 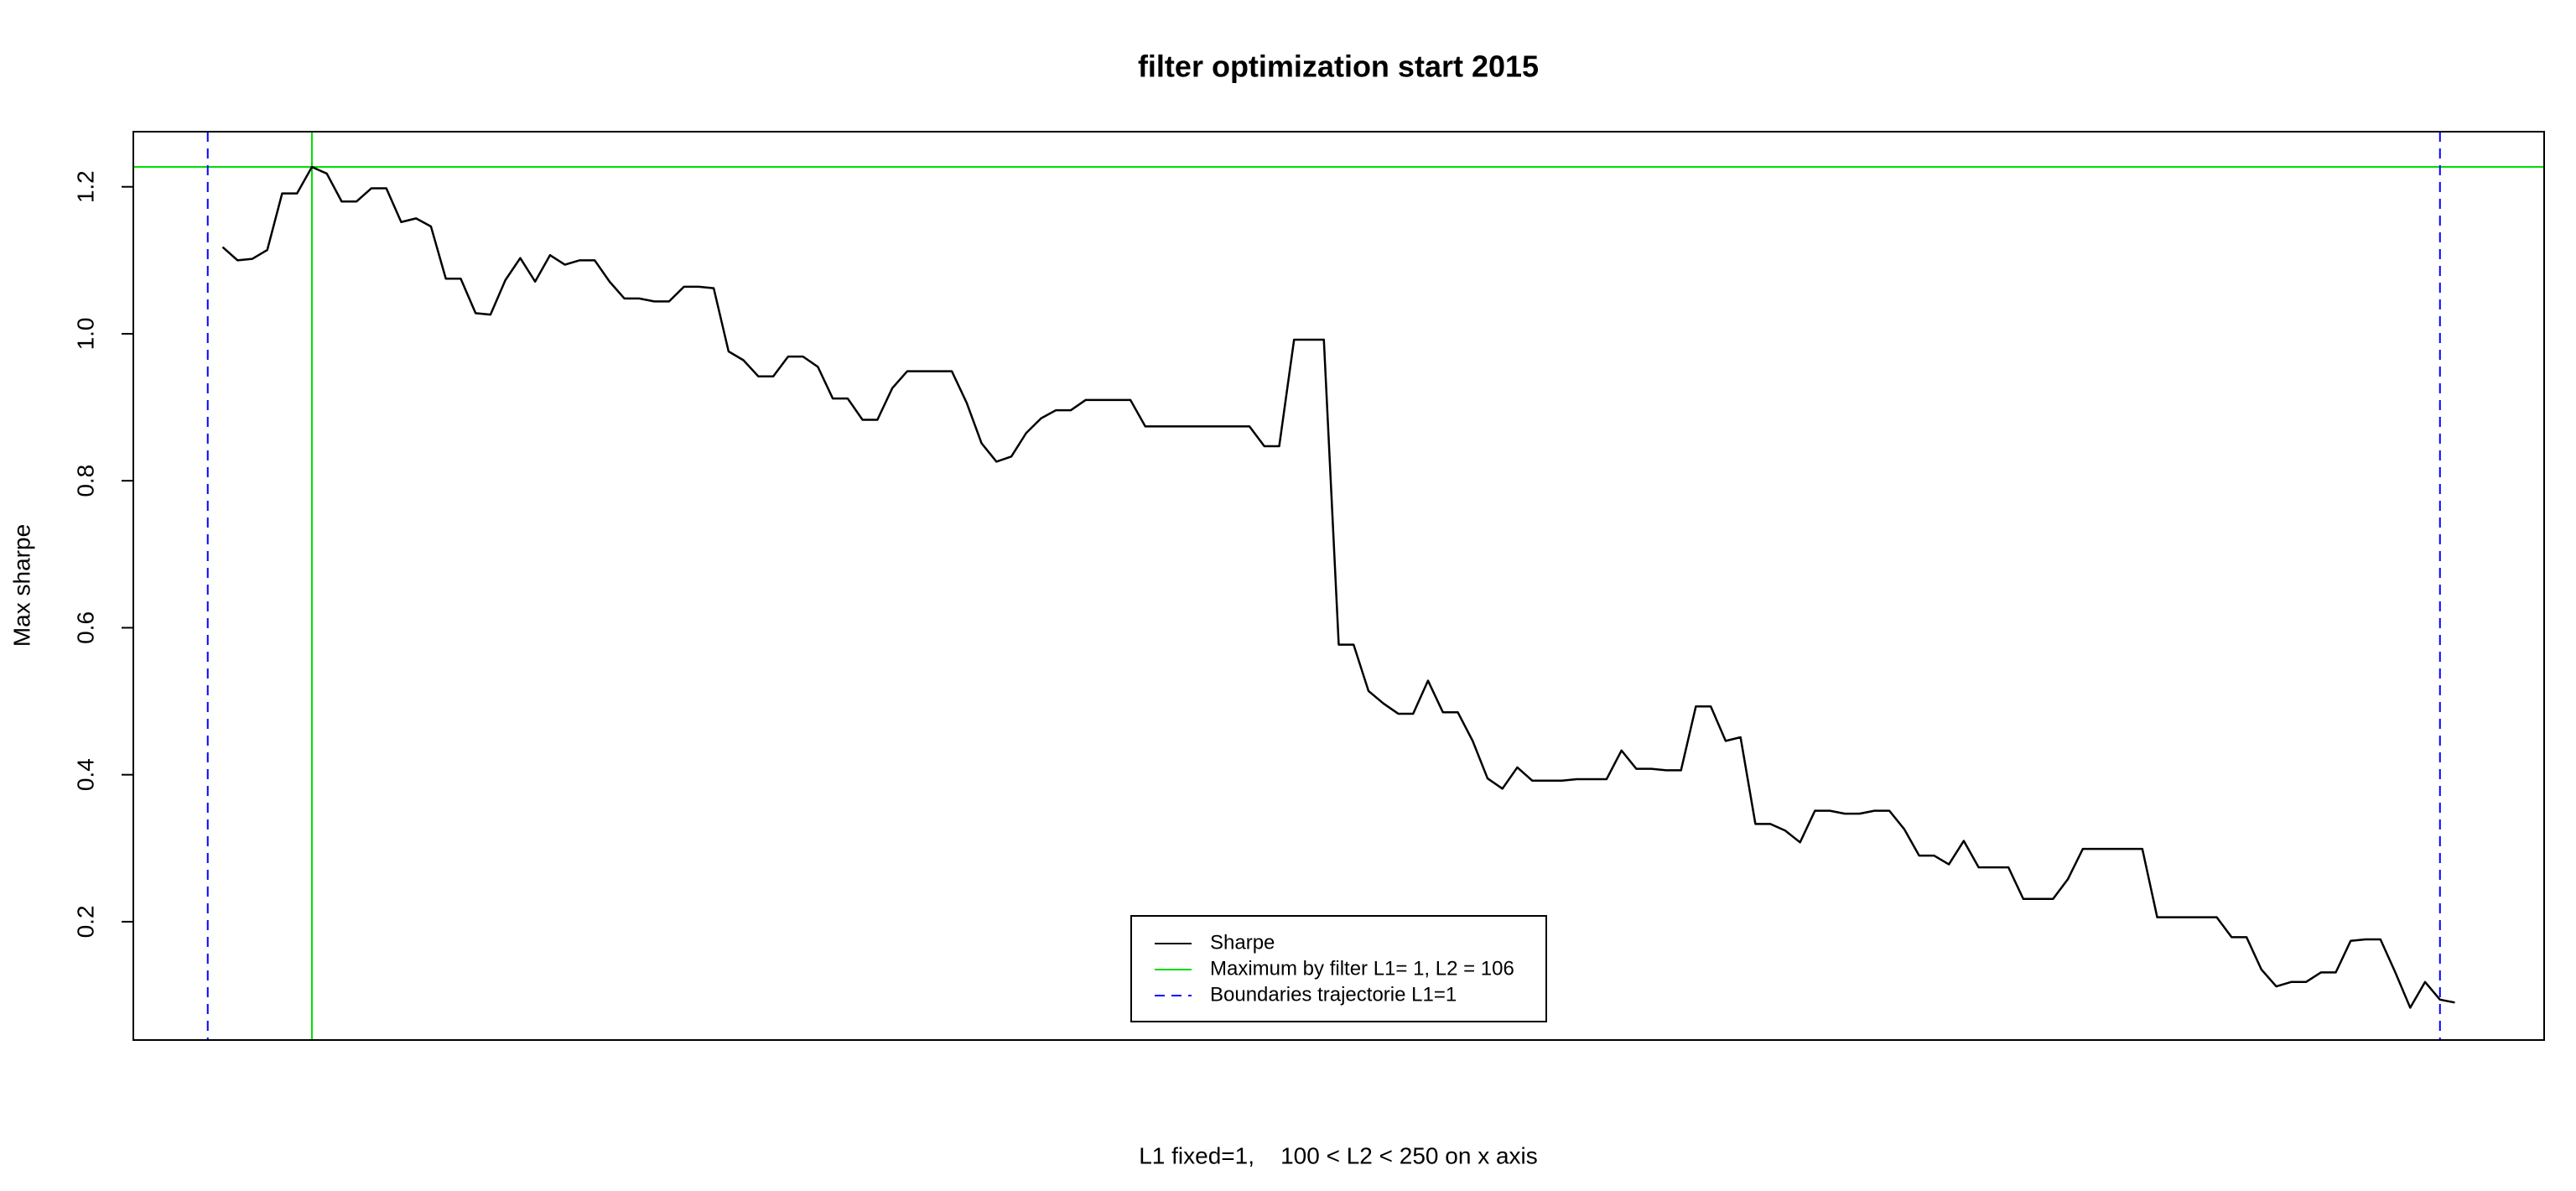 I want to click on chart-title: filter optimization start 2015, so click(x=1338, y=66).